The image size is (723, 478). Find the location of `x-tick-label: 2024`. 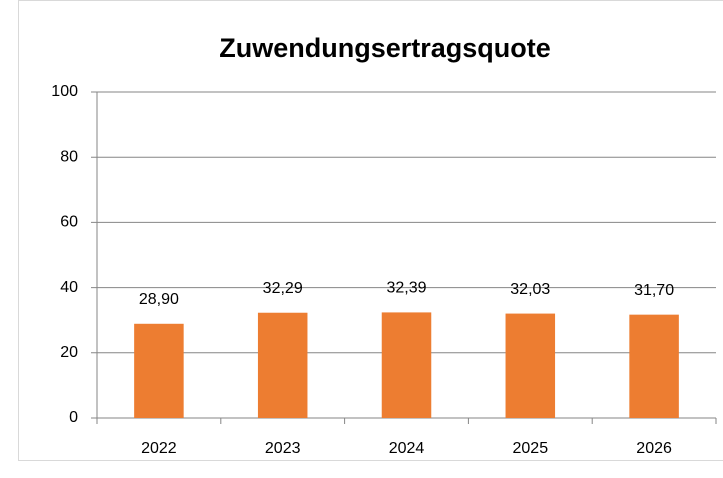

x-tick-label: 2024 is located at coordinates (407, 448).